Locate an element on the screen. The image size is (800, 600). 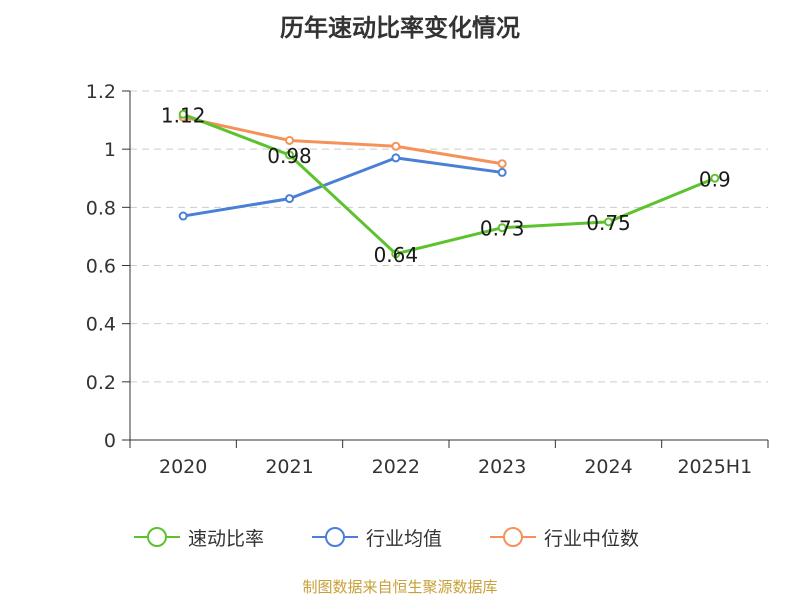
data-label: 0.73 is located at coordinates (502, 229).